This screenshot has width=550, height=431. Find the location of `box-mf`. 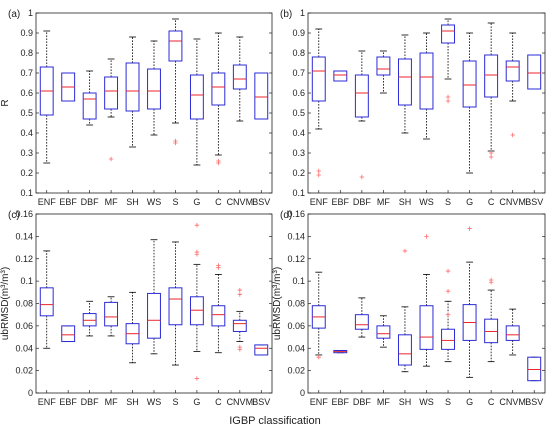

box-mf is located at coordinates (383, 72).